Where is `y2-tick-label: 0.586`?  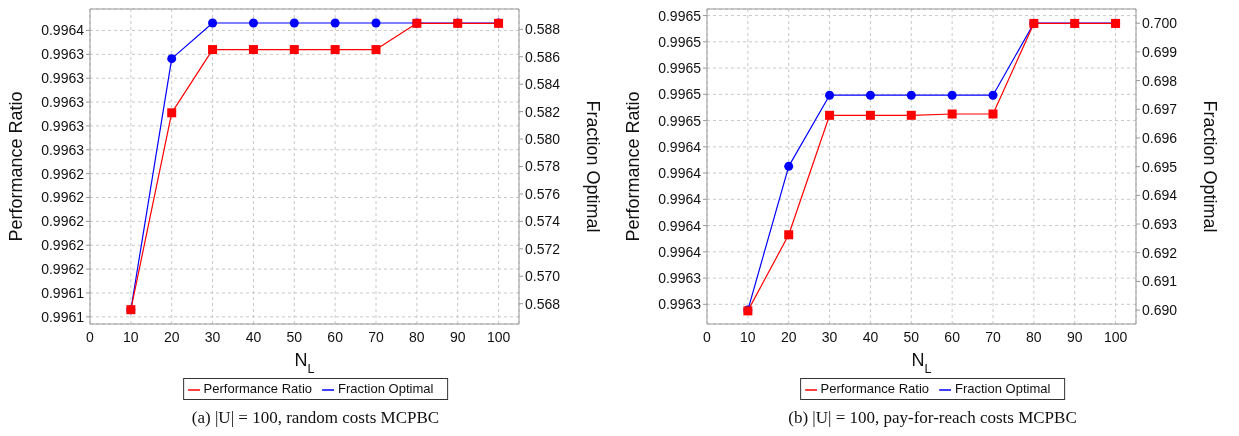 y2-tick-label: 0.586 is located at coordinates (543, 56).